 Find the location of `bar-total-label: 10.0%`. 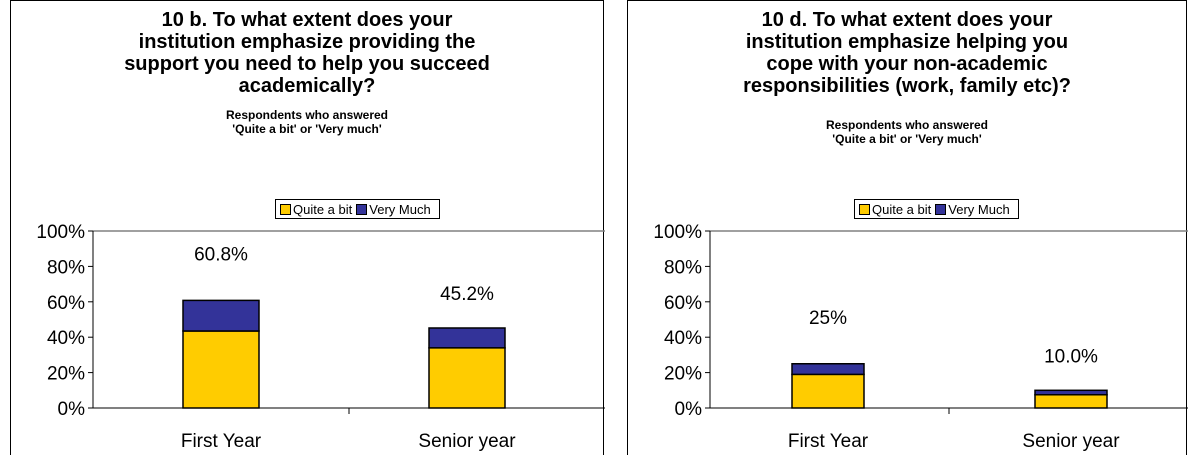

bar-total-label: 10.0% is located at coordinates (1071, 356).